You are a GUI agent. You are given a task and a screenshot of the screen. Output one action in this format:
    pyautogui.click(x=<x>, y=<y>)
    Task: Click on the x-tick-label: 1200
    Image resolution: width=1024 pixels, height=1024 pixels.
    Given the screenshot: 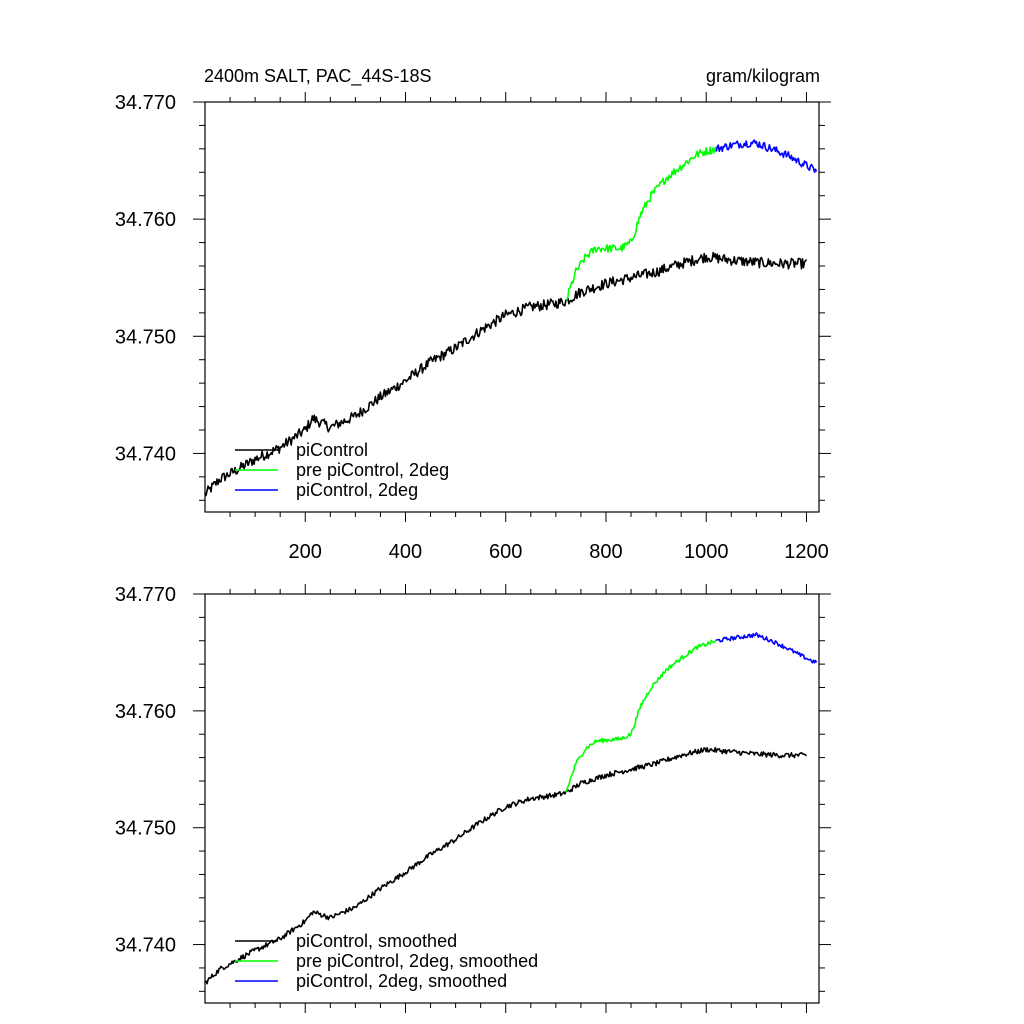 What is the action you would take?
    pyautogui.click(x=806, y=552)
    